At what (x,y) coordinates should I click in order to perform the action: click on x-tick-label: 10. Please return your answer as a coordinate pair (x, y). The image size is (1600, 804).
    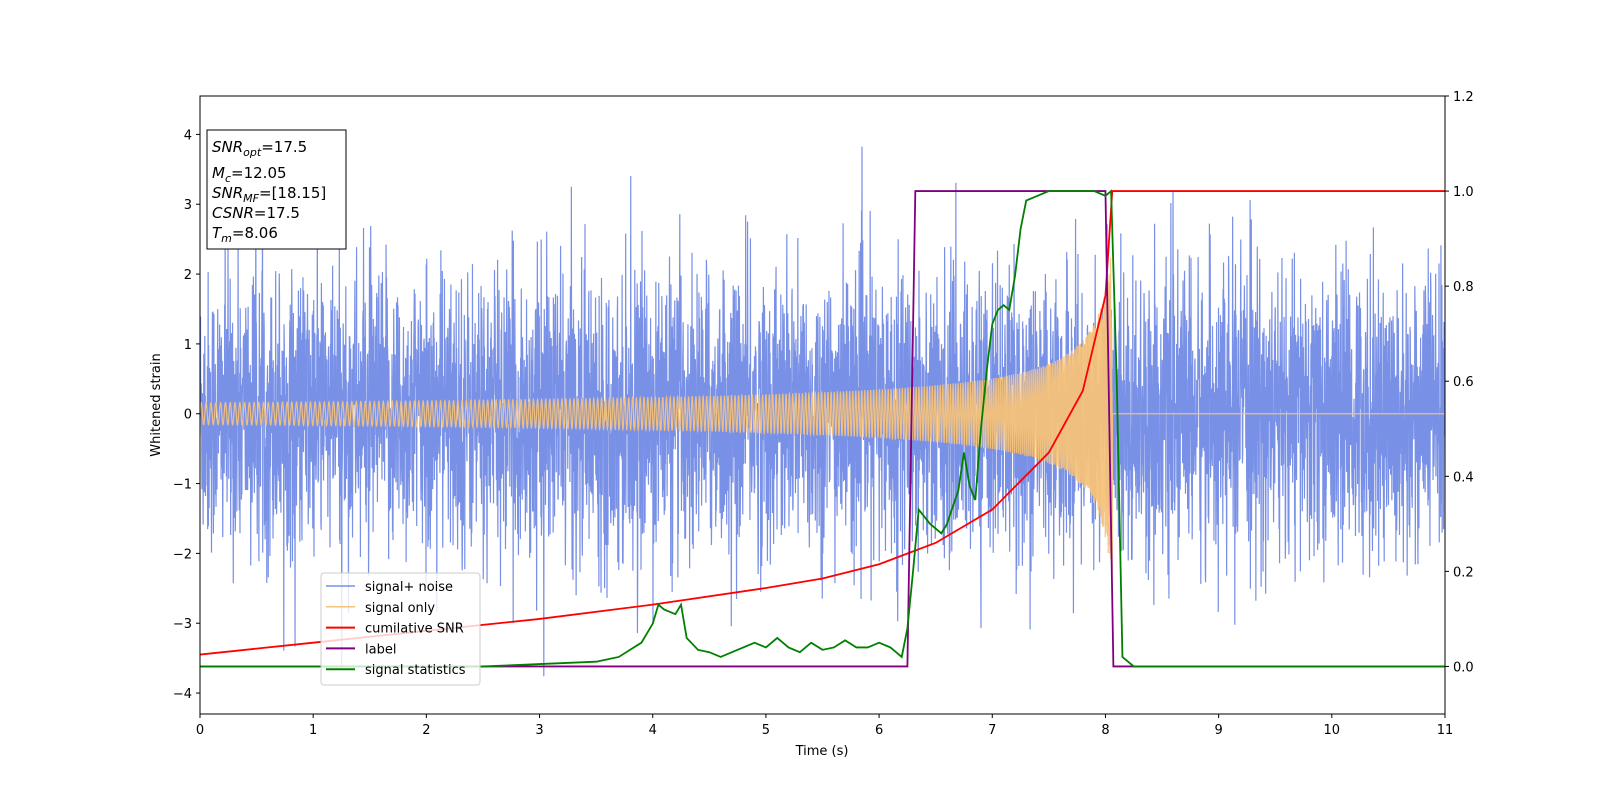
    Looking at the image, I should click on (1332, 730).